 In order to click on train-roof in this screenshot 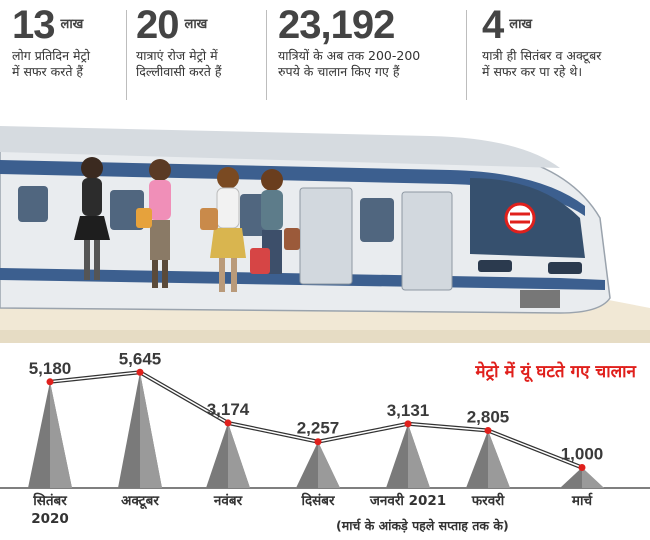, I will do `click(280, 147)`.